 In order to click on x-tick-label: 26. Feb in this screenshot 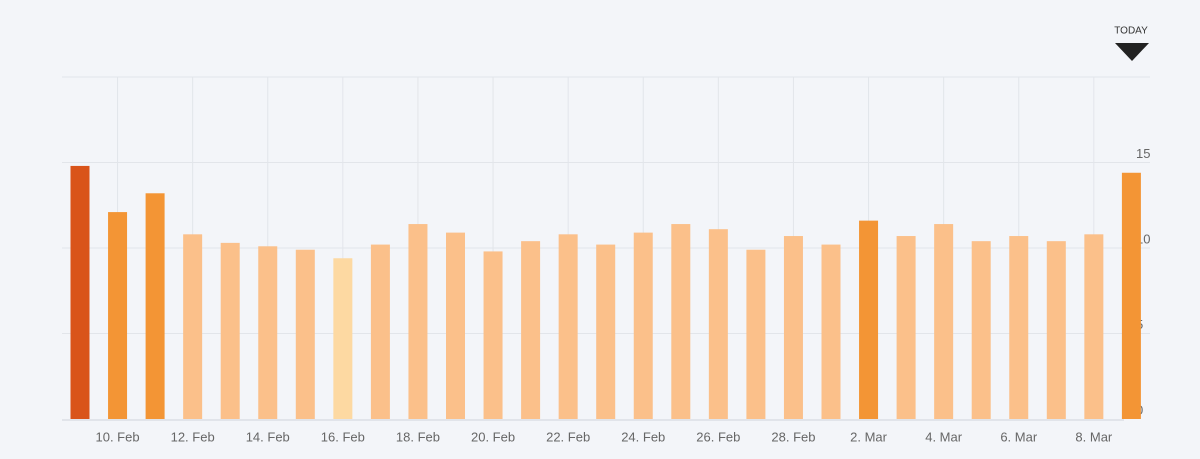, I will do `click(718, 436)`.